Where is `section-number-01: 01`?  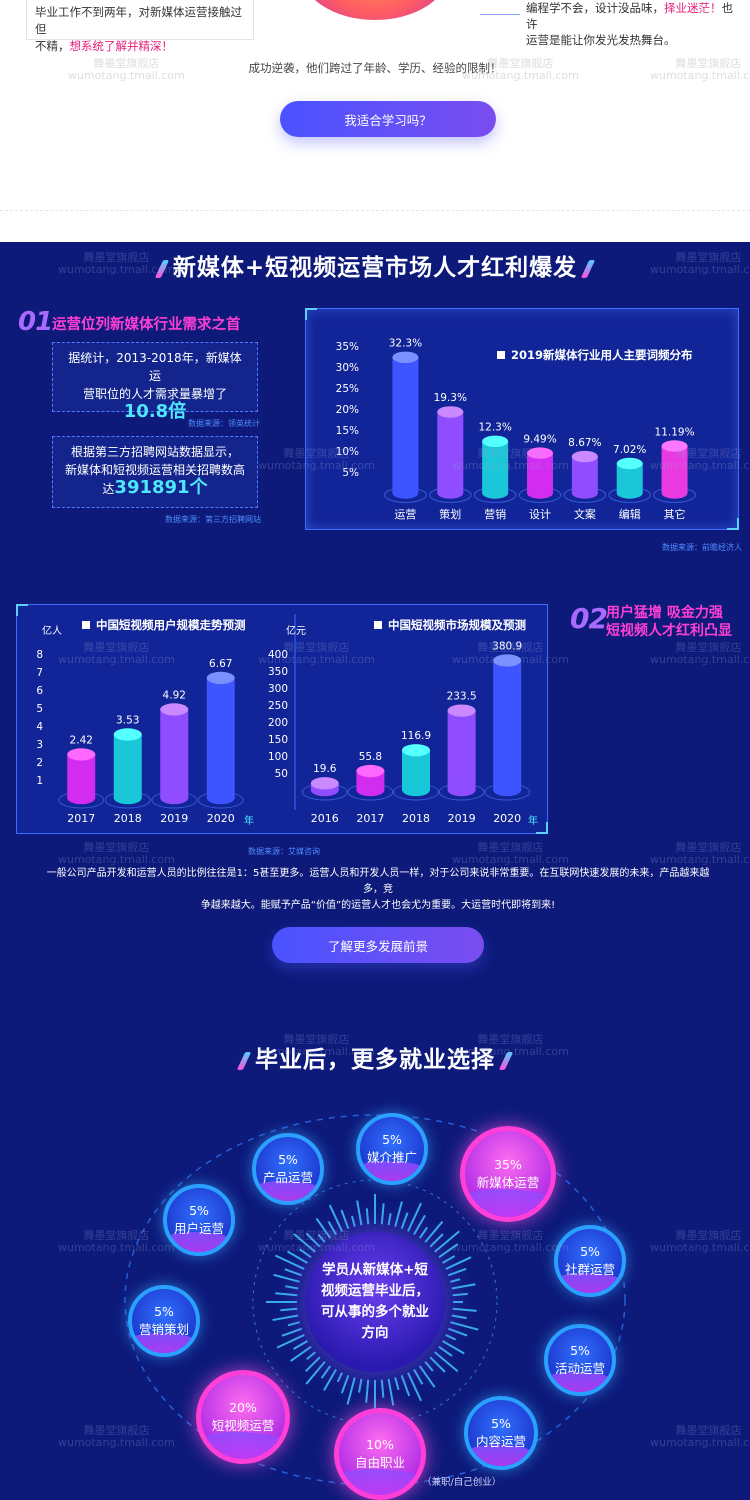 section-number-01: 01 is located at coordinates (35, 322).